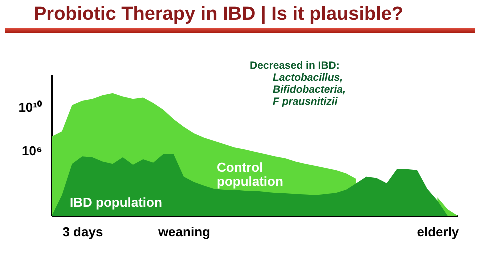  Describe the element at coordinates (32, 150) in the screenshot. I see `y-tick-label: 10⁶` at that location.